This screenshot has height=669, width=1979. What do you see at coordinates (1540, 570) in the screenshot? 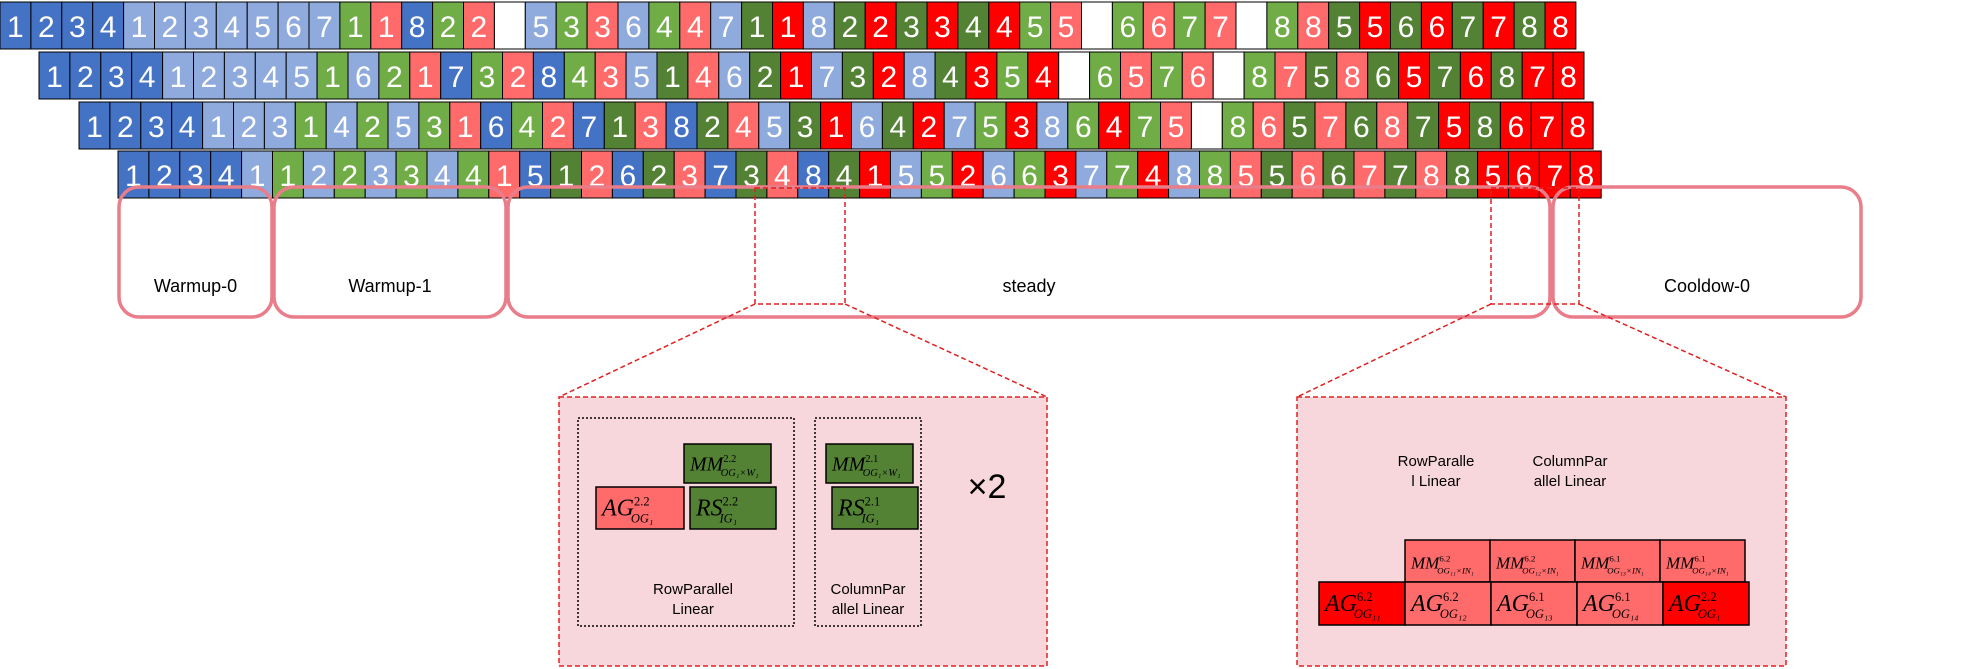
I see `op-sub: OG₁₂×IN₁` at bounding box center [1540, 570].